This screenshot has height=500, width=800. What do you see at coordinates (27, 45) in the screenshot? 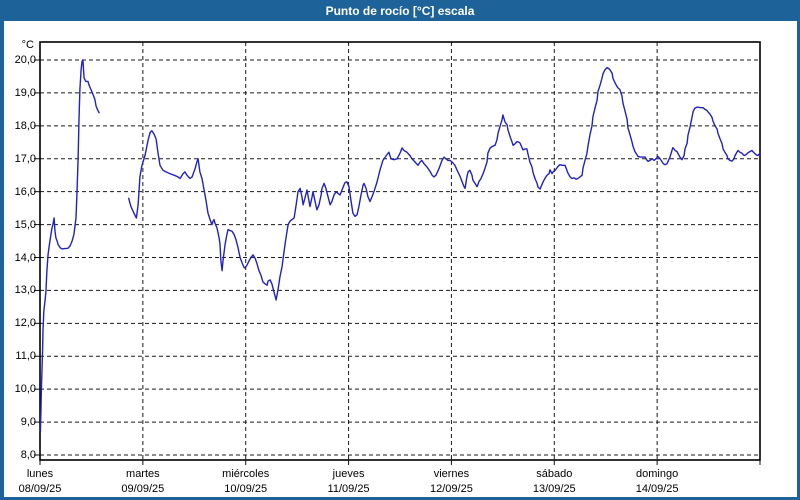
I see `y-axis-unit: °C` at bounding box center [27, 45].